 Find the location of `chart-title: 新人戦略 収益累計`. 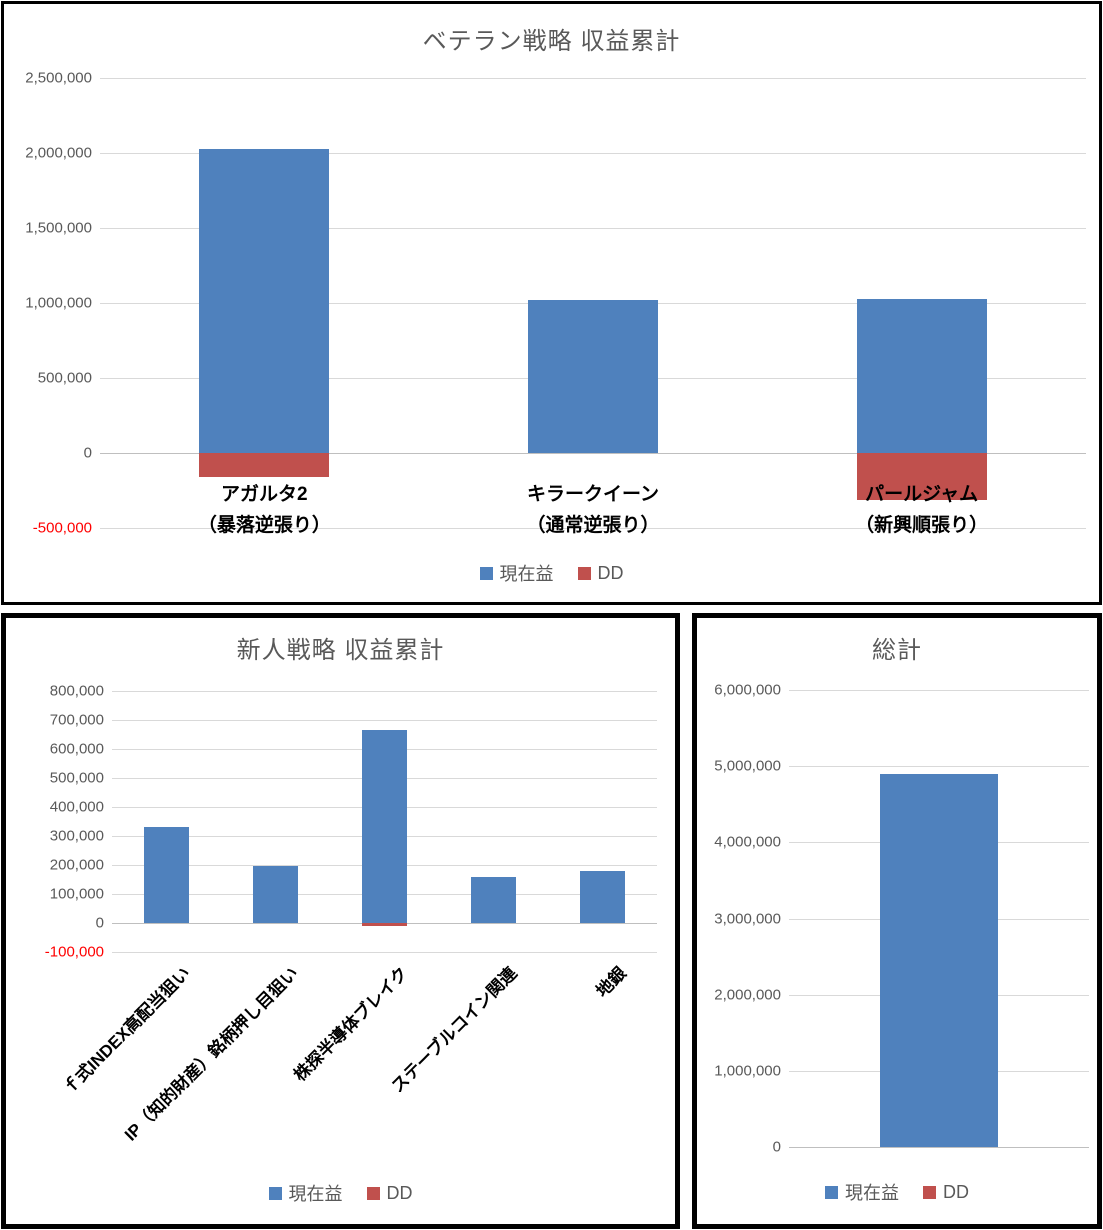

chart-title: 新人戦略 収益累計 is located at coordinates (340, 650).